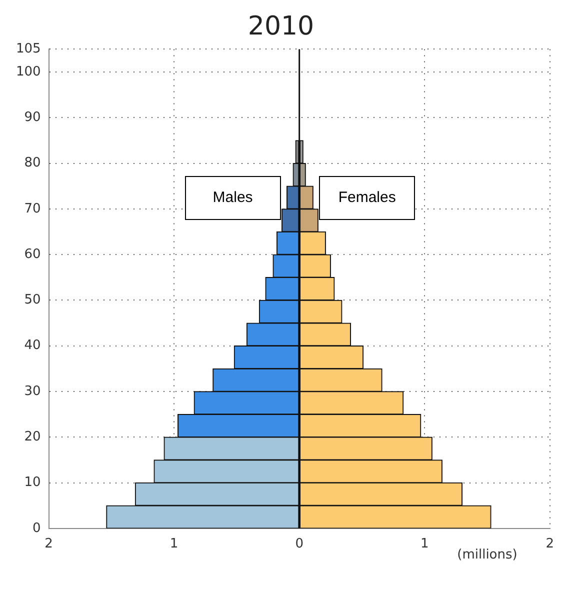  What do you see at coordinates (36, 528) in the screenshot?
I see `y-tick-label: 0` at bounding box center [36, 528].